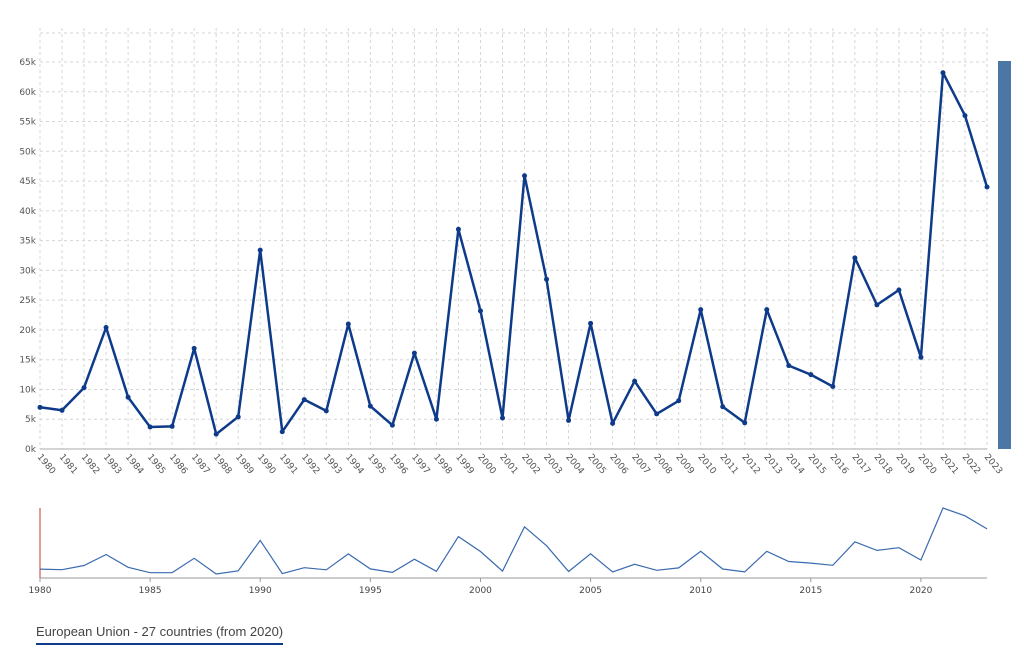 The image size is (1024, 657). What do you see at coordinates (27, 271) in the screenshot?
I see `y-tick-label: 30k` at bounding box center [27, 271].